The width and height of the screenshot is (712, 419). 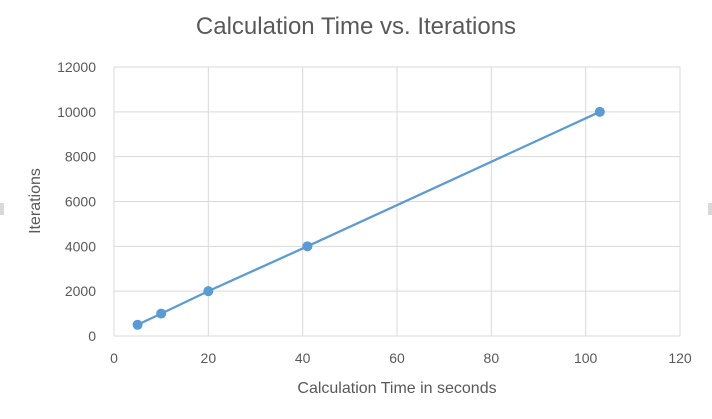 I want to click on x-tick-labels: 0 20 40 60 80 100 120, so click(x=401, y=358).